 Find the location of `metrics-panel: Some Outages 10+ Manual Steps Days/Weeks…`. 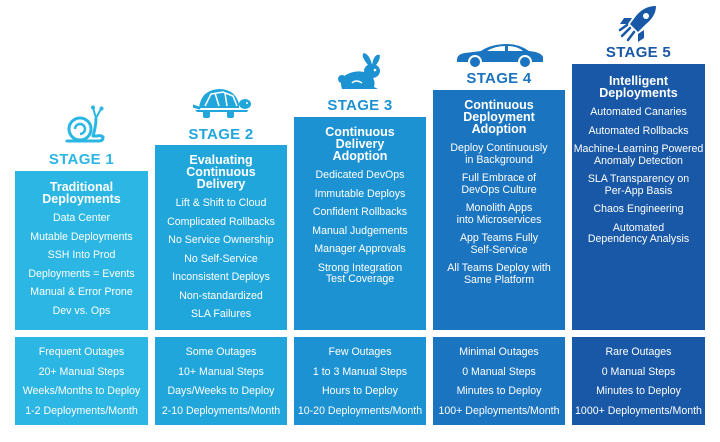

metrics-panel: Some Outages 10+ Manual Steps Days/Weeks… is located at coordinates (221, 381).